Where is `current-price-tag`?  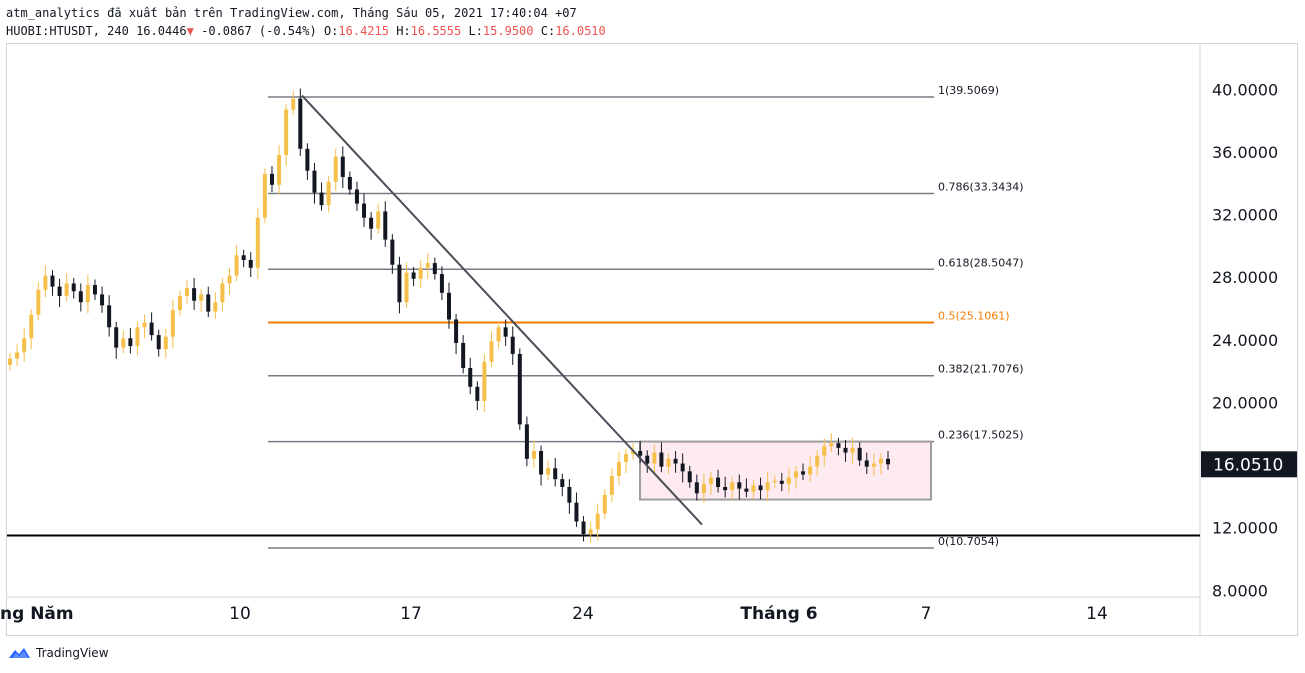
current-price-tag is located at coordinates (1249, 464).